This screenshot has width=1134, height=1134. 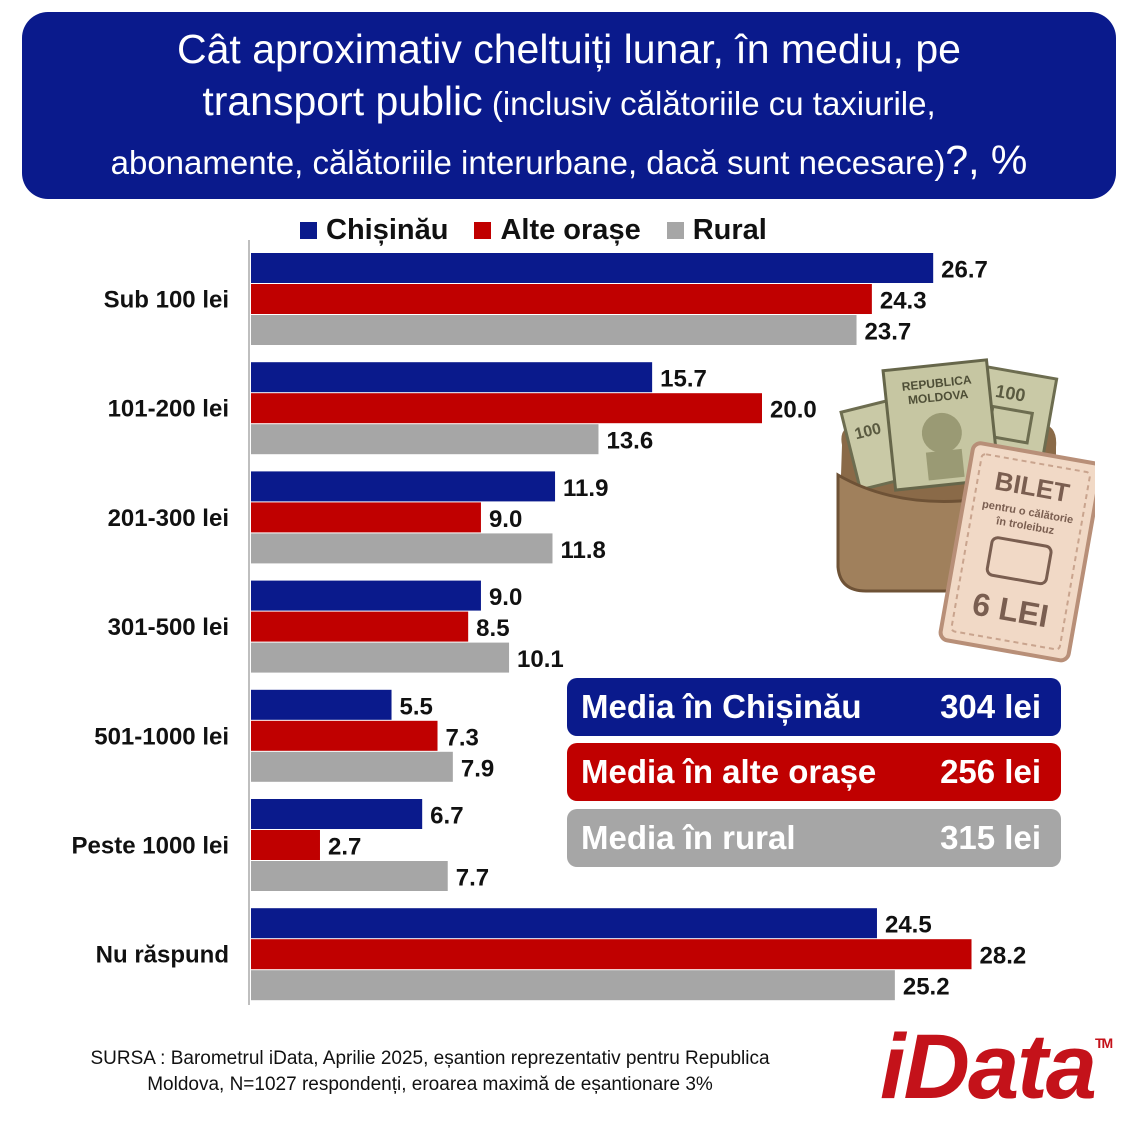 I want to click on category-label: 201-300 lei, so click(x=168, y=518).